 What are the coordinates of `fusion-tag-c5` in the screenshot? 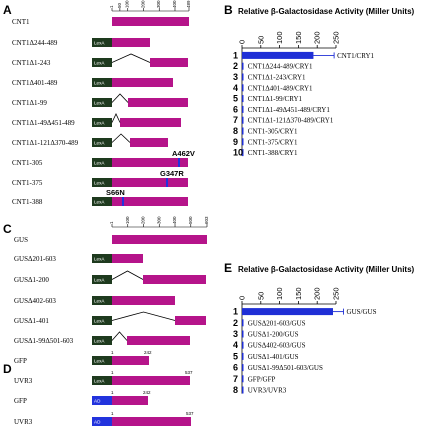 It's located at (102, 360).